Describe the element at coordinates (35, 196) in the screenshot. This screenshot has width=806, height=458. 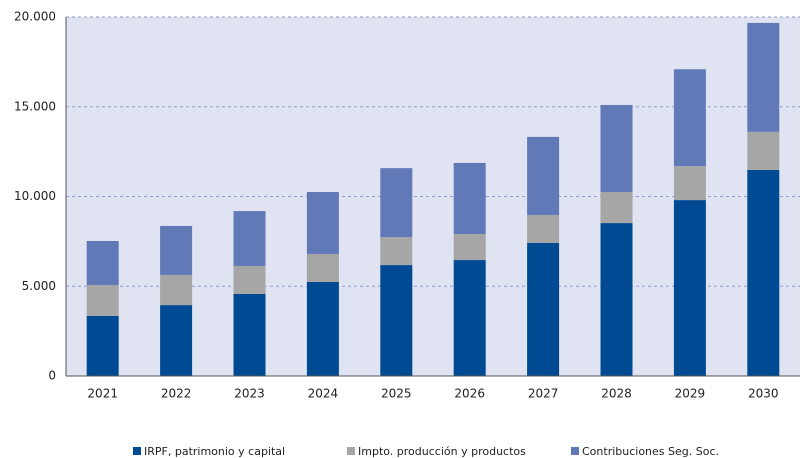
I see `y-tick-label: 10.000` at that location.